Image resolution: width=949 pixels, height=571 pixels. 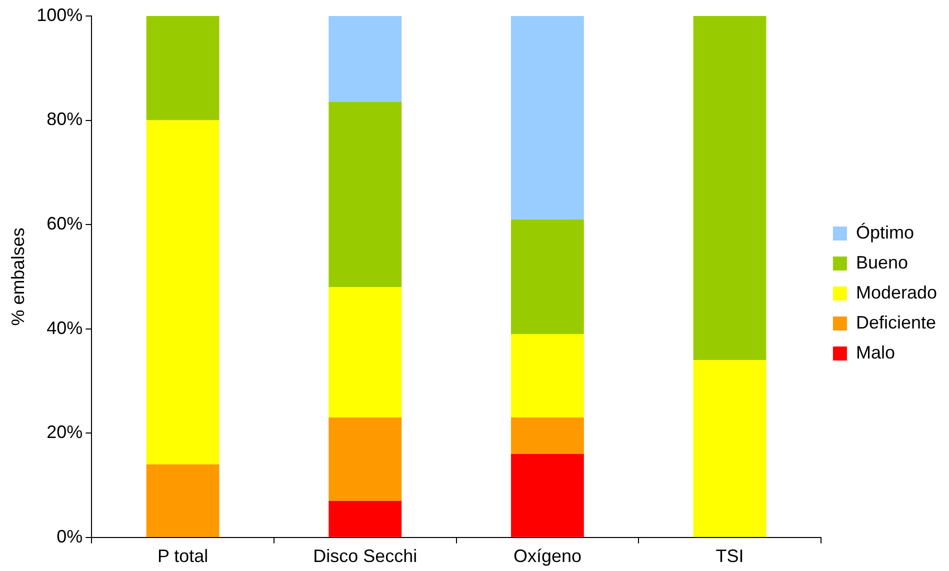 What do you see at coordinates (59, 14) in the screenshot?
I see `y-tick-label: 100%` at bounding box center [59, 14].